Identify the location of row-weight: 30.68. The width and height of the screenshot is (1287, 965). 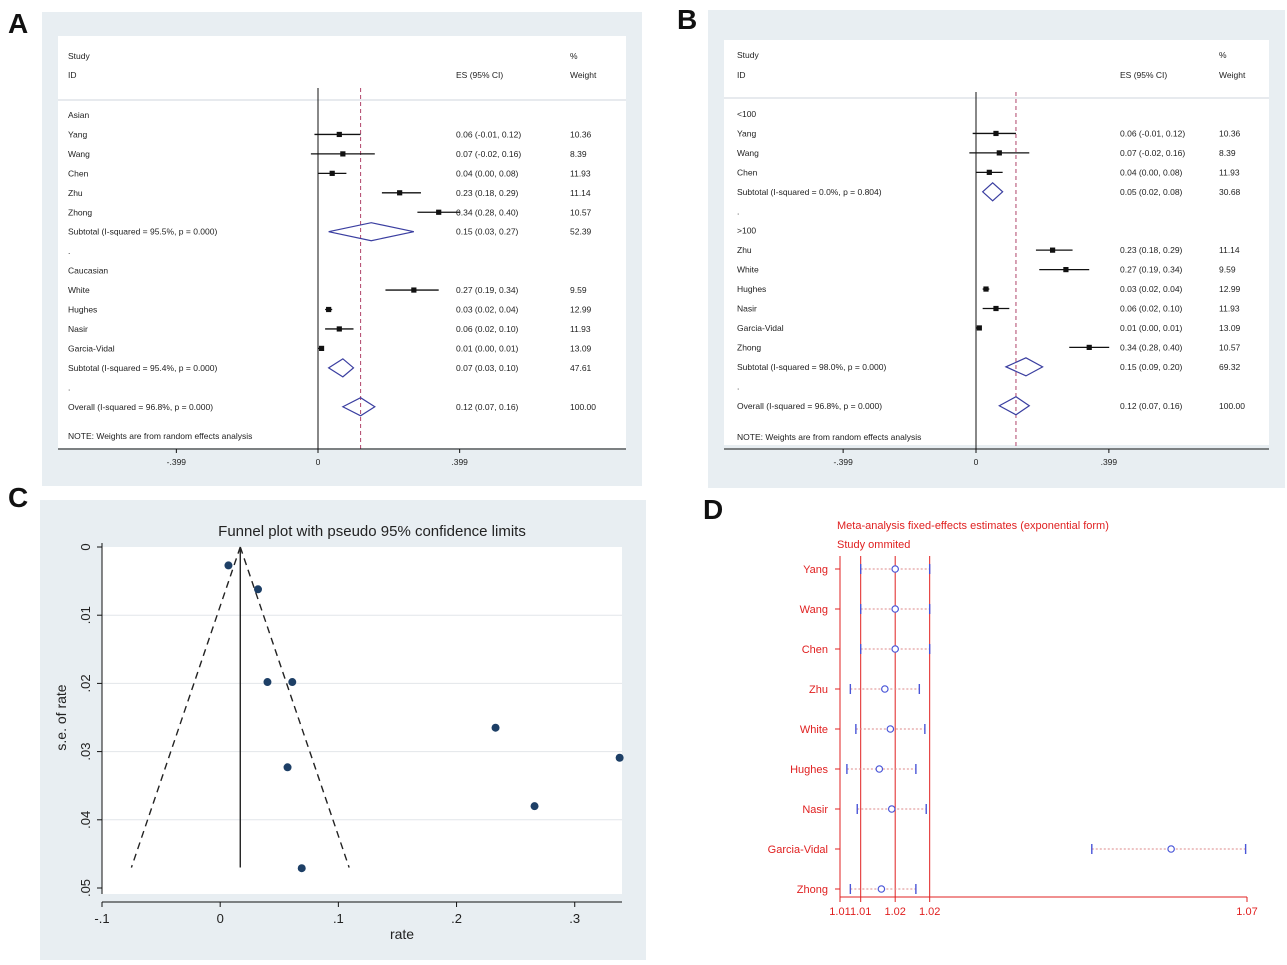
(1230, 192).